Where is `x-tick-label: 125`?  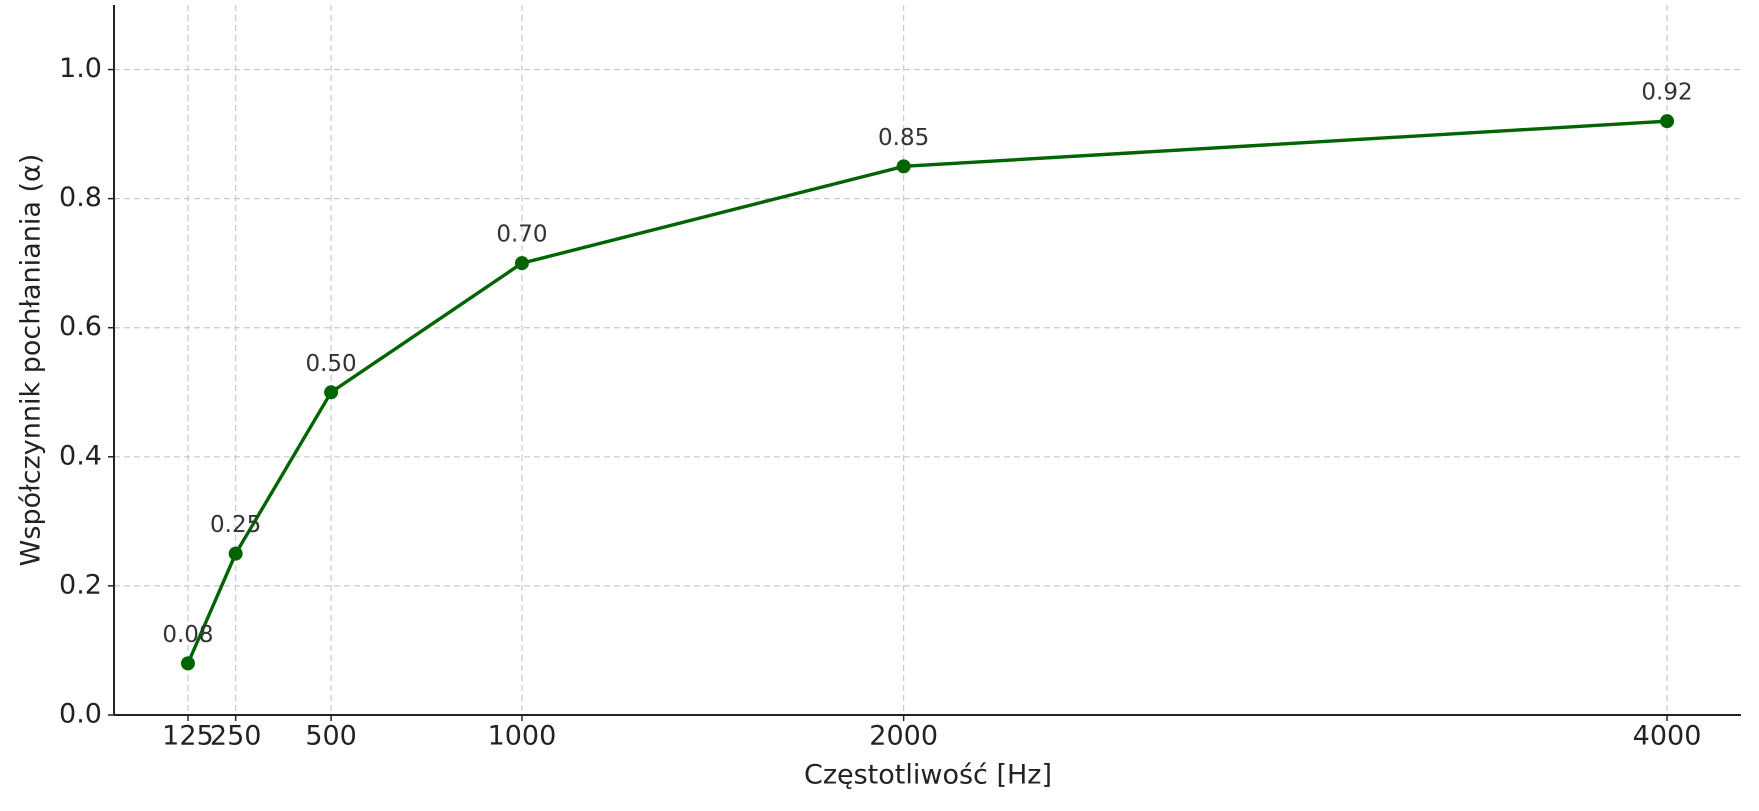
x-tick-label: 125 is located at coordinates (188, 736).